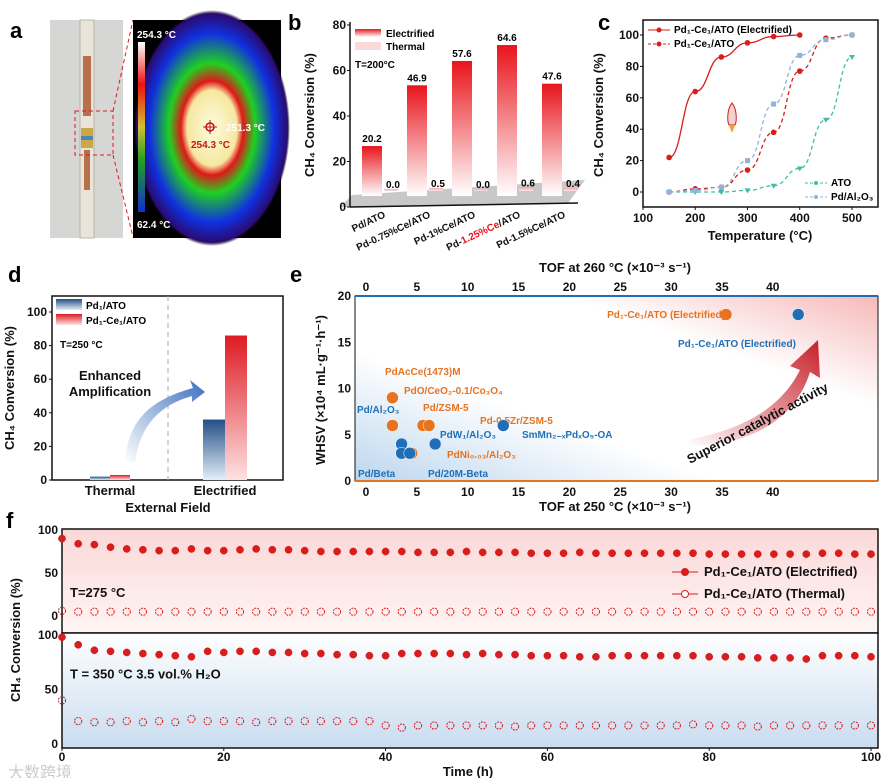 Image resolution: width=886 pixels, height=778 pixels. What do you see at coordinates (372, 139) in the screenshot?
I see `data-label-electrified: 20.2` at bounding box center [372, 139].